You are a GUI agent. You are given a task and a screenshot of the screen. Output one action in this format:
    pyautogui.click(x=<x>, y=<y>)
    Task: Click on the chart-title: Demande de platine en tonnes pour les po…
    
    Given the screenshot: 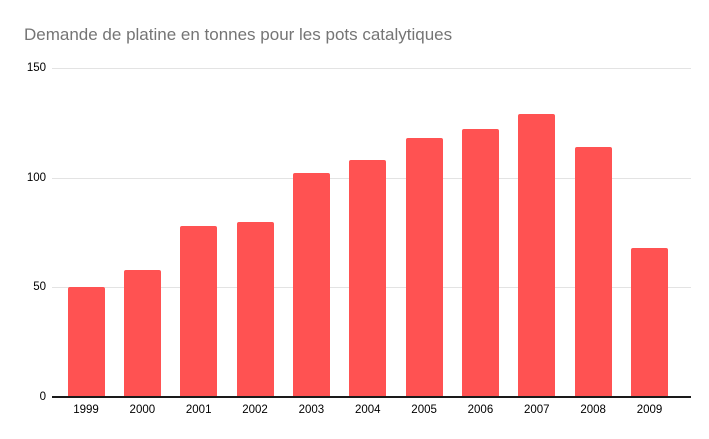 What is the action you would take?
    pyautogui.click(x=238, y=34)
    